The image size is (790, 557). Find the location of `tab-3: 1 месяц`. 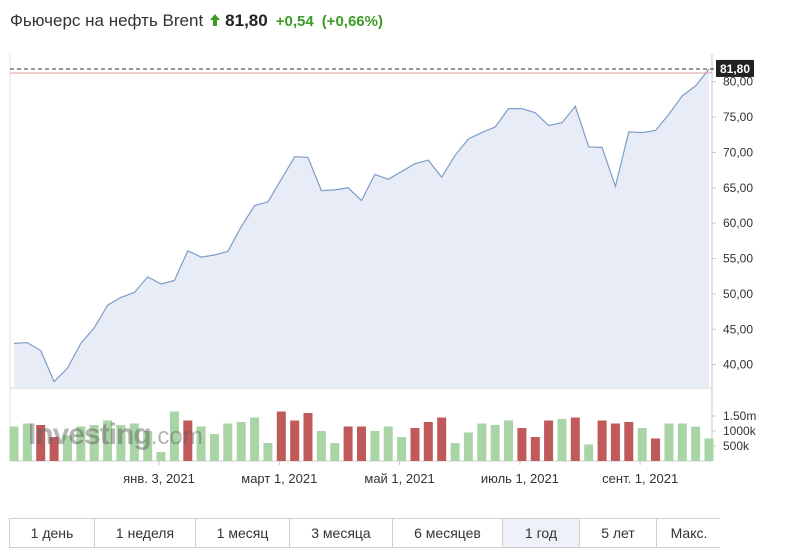

tab-3: 1 месяц is located at coordinates (243, 533).